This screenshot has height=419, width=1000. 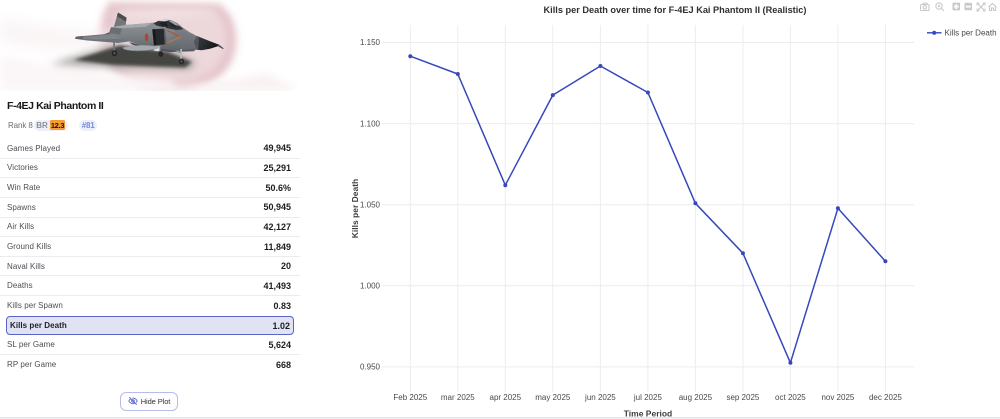 I want to click on svg-text: dec 2025, so click(x=885, y=397).